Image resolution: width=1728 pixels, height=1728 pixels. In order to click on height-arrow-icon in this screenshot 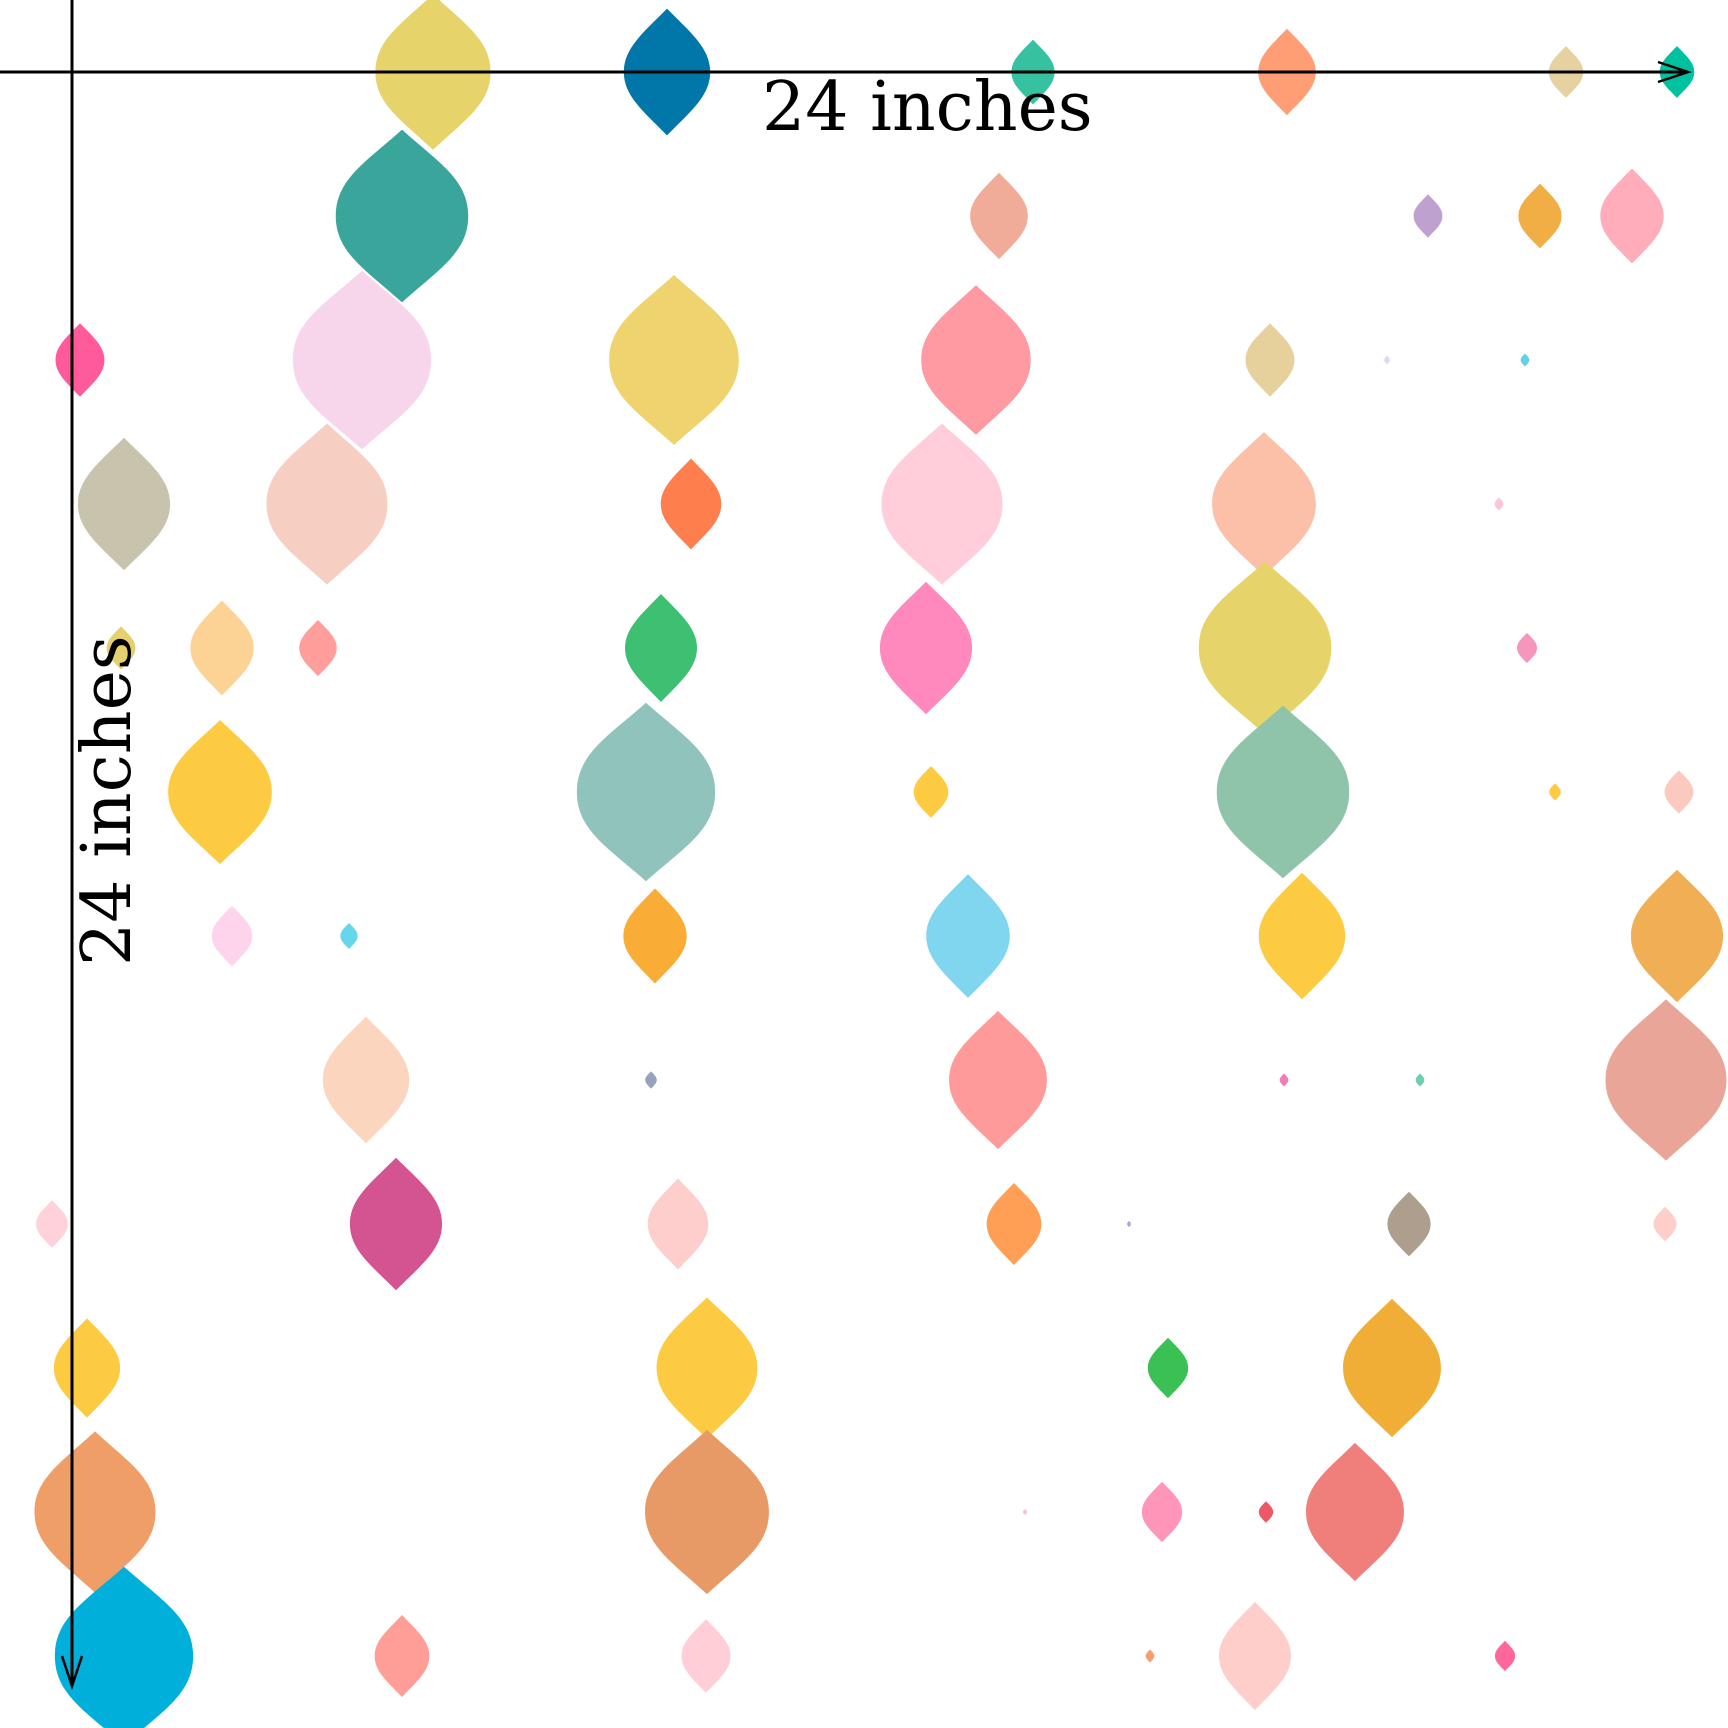, I will do `click(72, 1672)`.